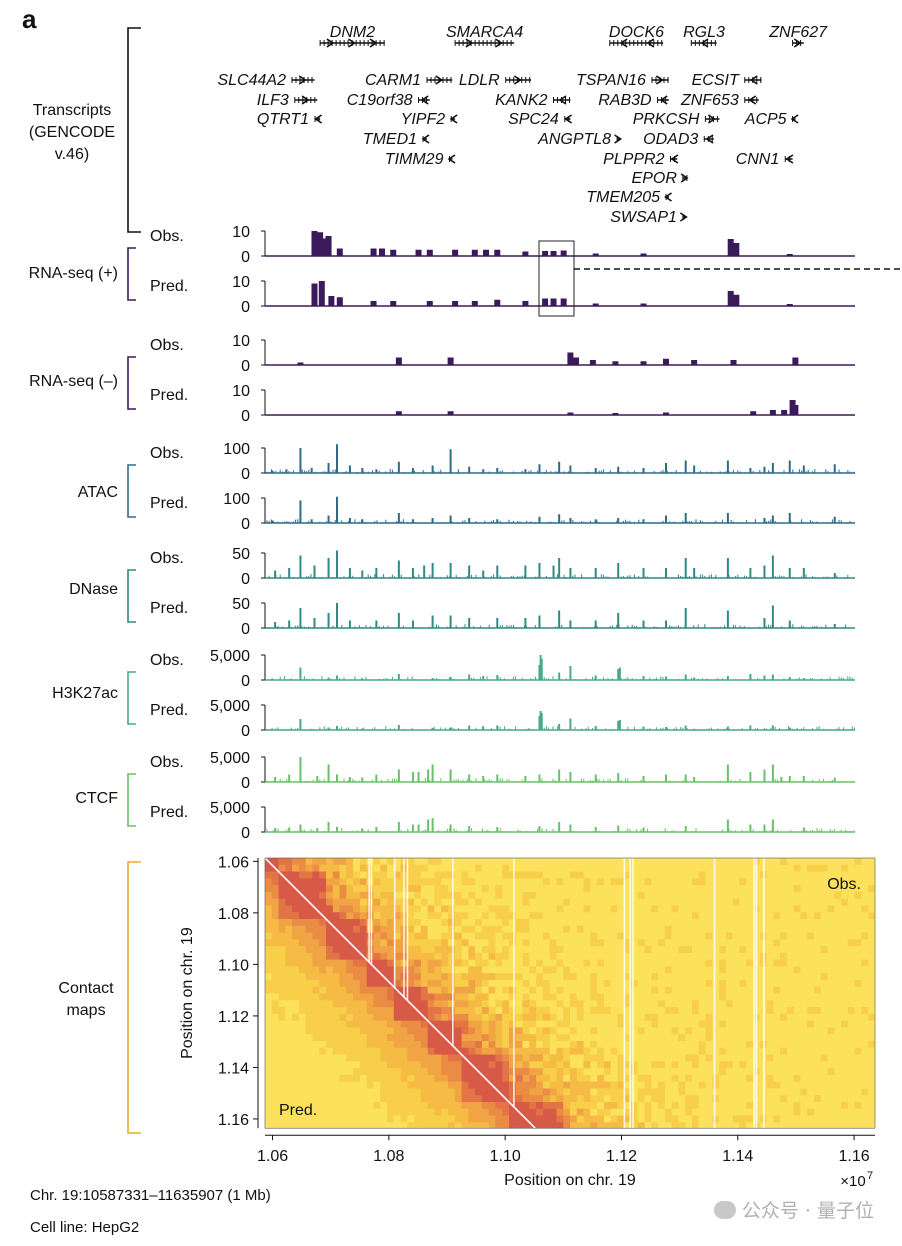  I want to click on track-group-label: RNA-seq (–), so click(73, 381).